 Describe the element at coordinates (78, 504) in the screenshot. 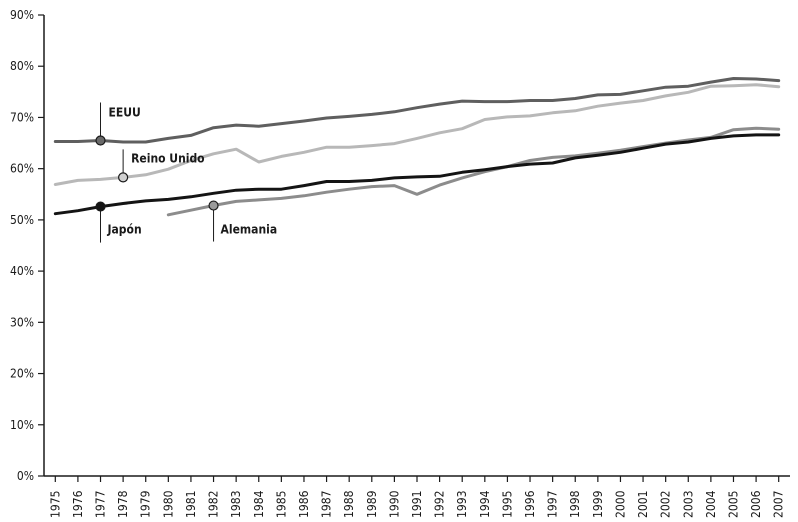

I see `x-tick-label: 1976` at that location.